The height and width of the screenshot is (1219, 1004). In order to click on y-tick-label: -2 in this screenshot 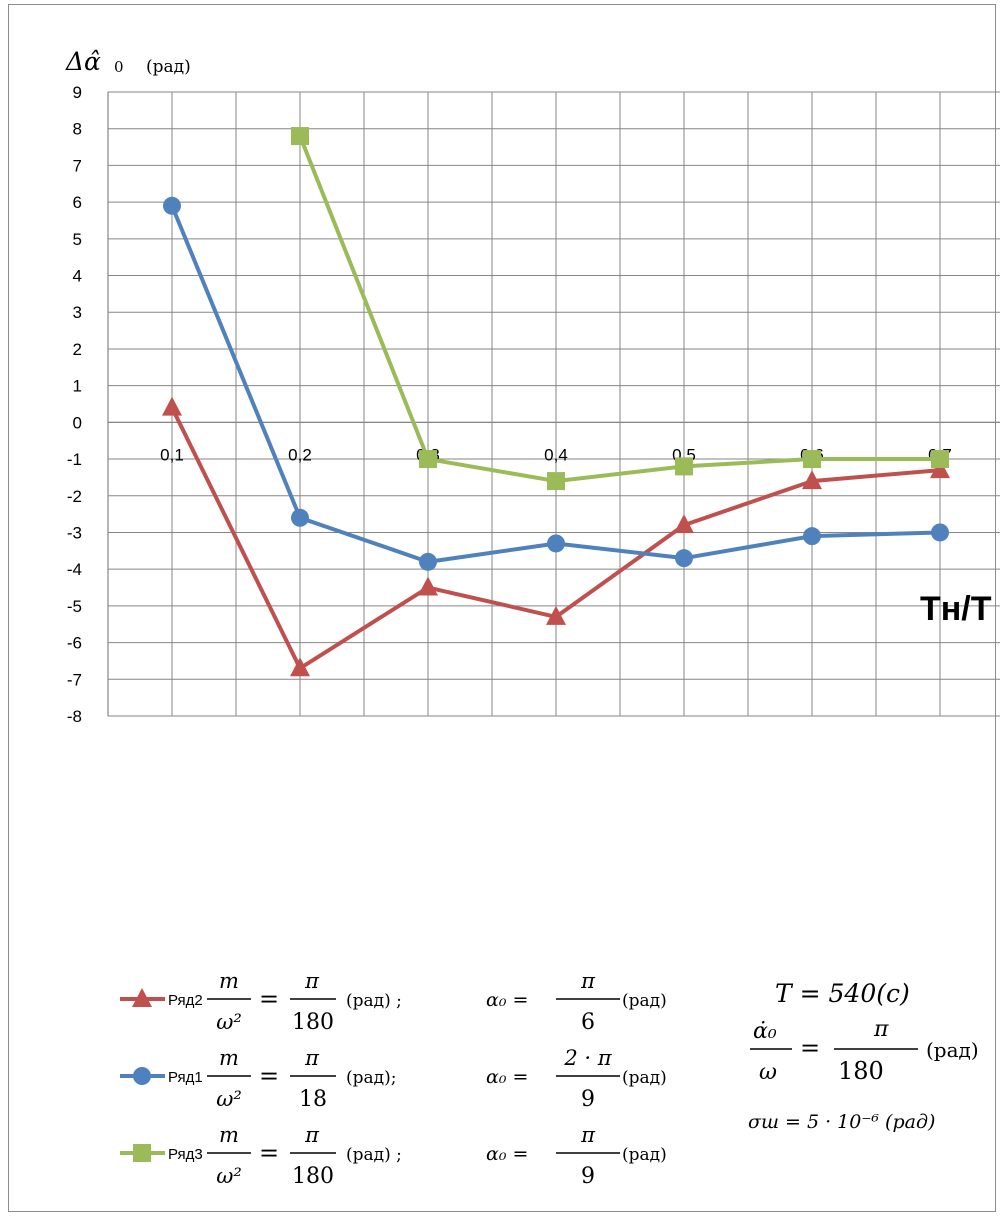, I will do `click(74, 496)`.